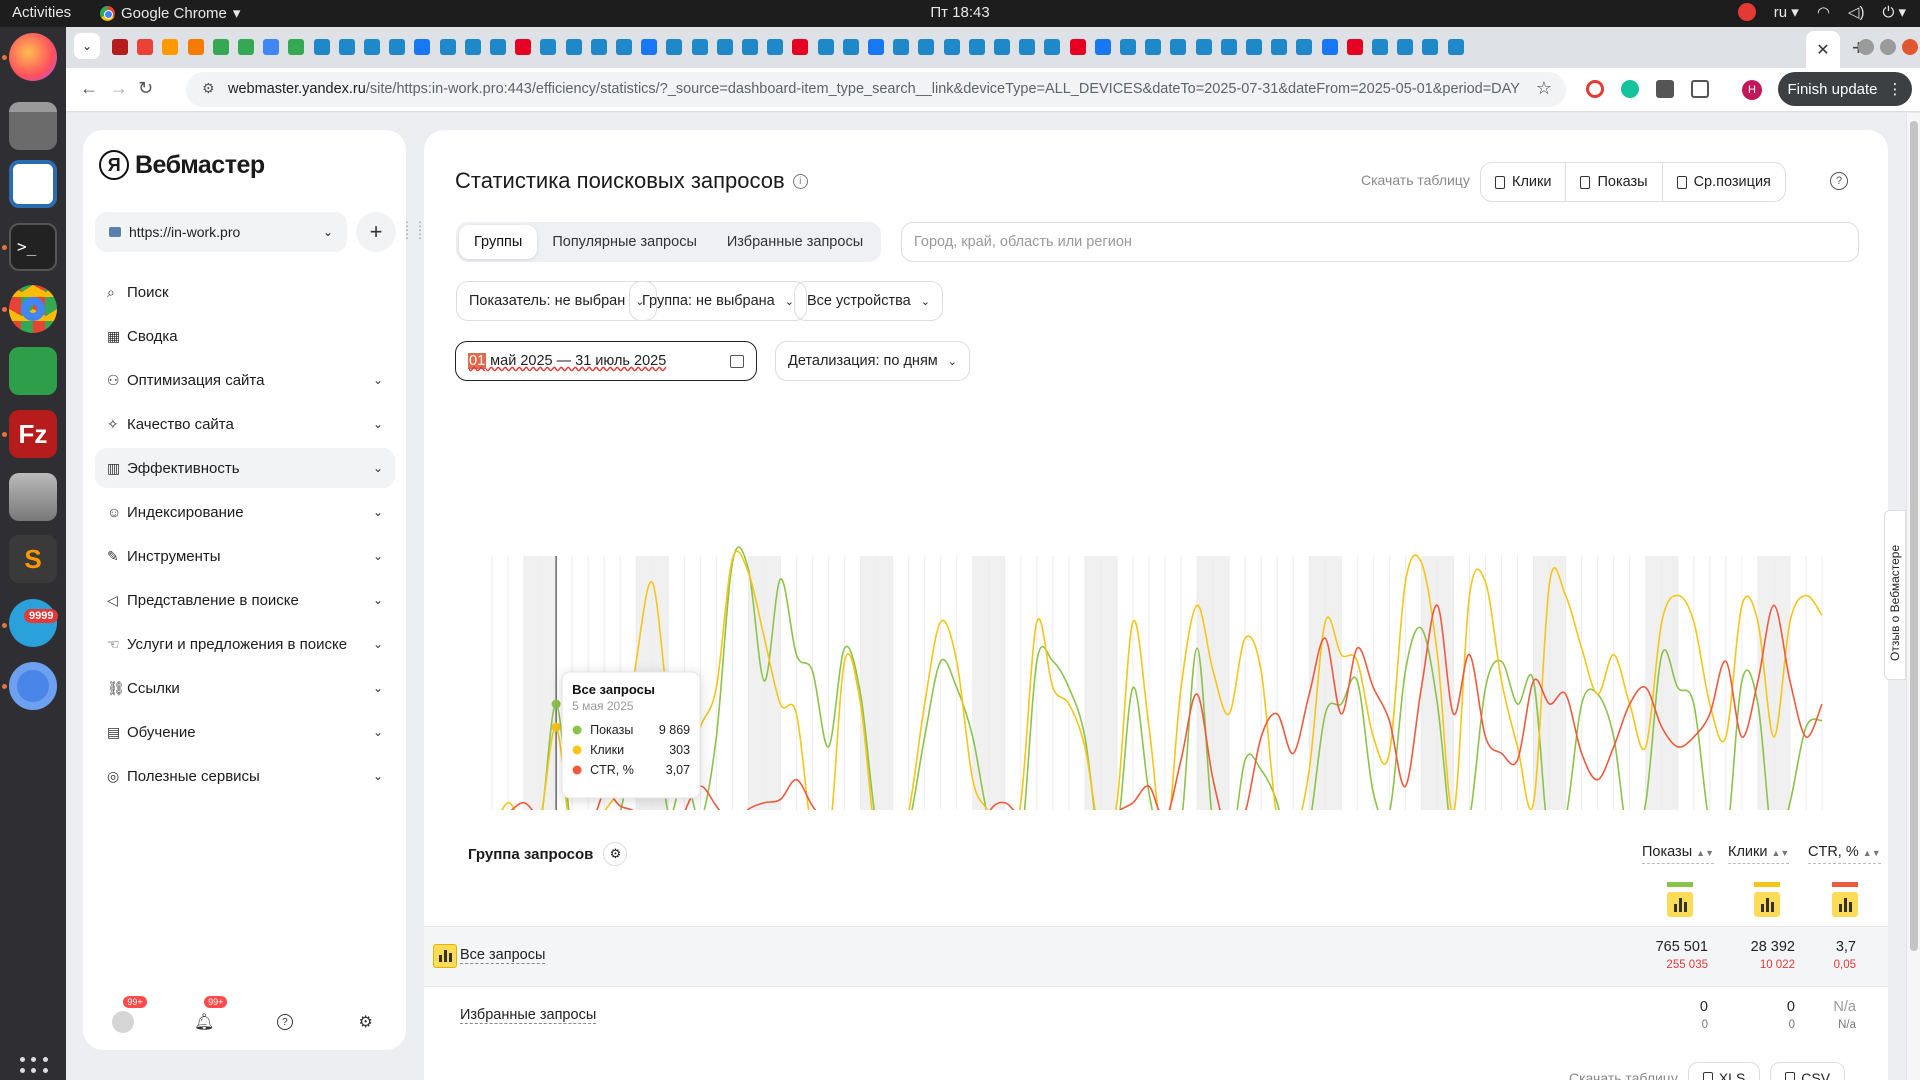 This screenshot has width=1920, height=1080. What do you see at coordinates (34, 1068) in the screenshot?
I see `show-apps-icon` at bounding box center [34, 1068].